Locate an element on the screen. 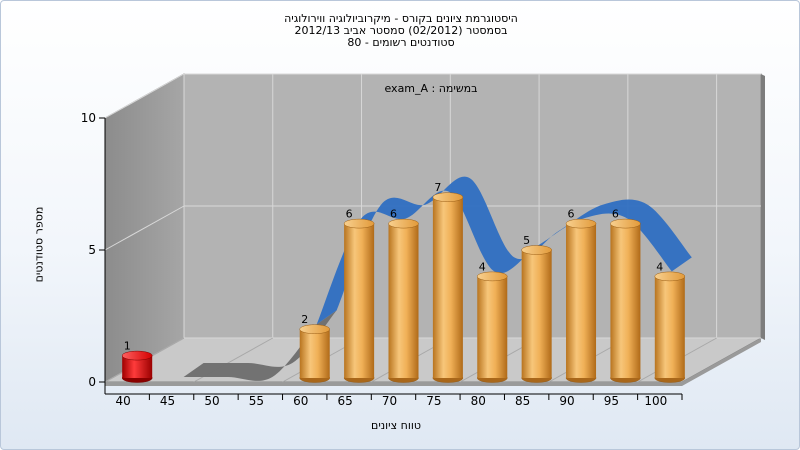 Image resolution: width=800 pixels, height=450 pixels. data-label-65: 6 is located at coordinates (349, 214).